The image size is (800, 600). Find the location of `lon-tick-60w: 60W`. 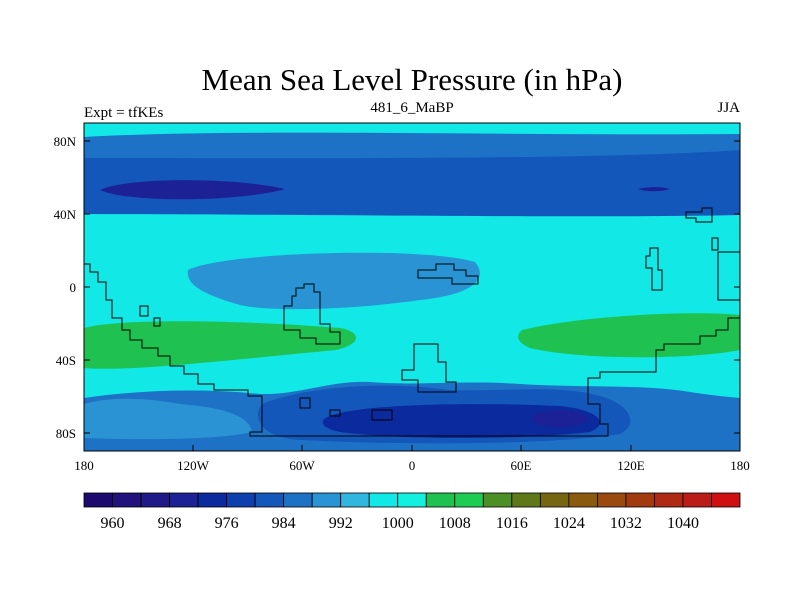

lon-tick-60w: 60W is located at coordinates (302, 465).